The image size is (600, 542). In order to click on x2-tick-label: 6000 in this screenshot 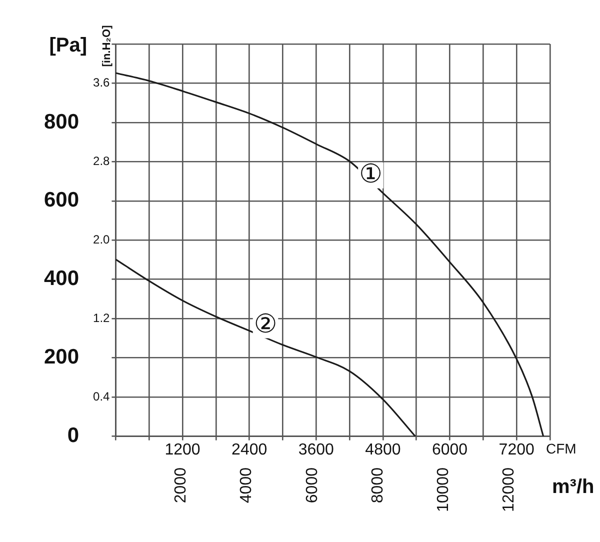, I will do `click(312, 485)`.